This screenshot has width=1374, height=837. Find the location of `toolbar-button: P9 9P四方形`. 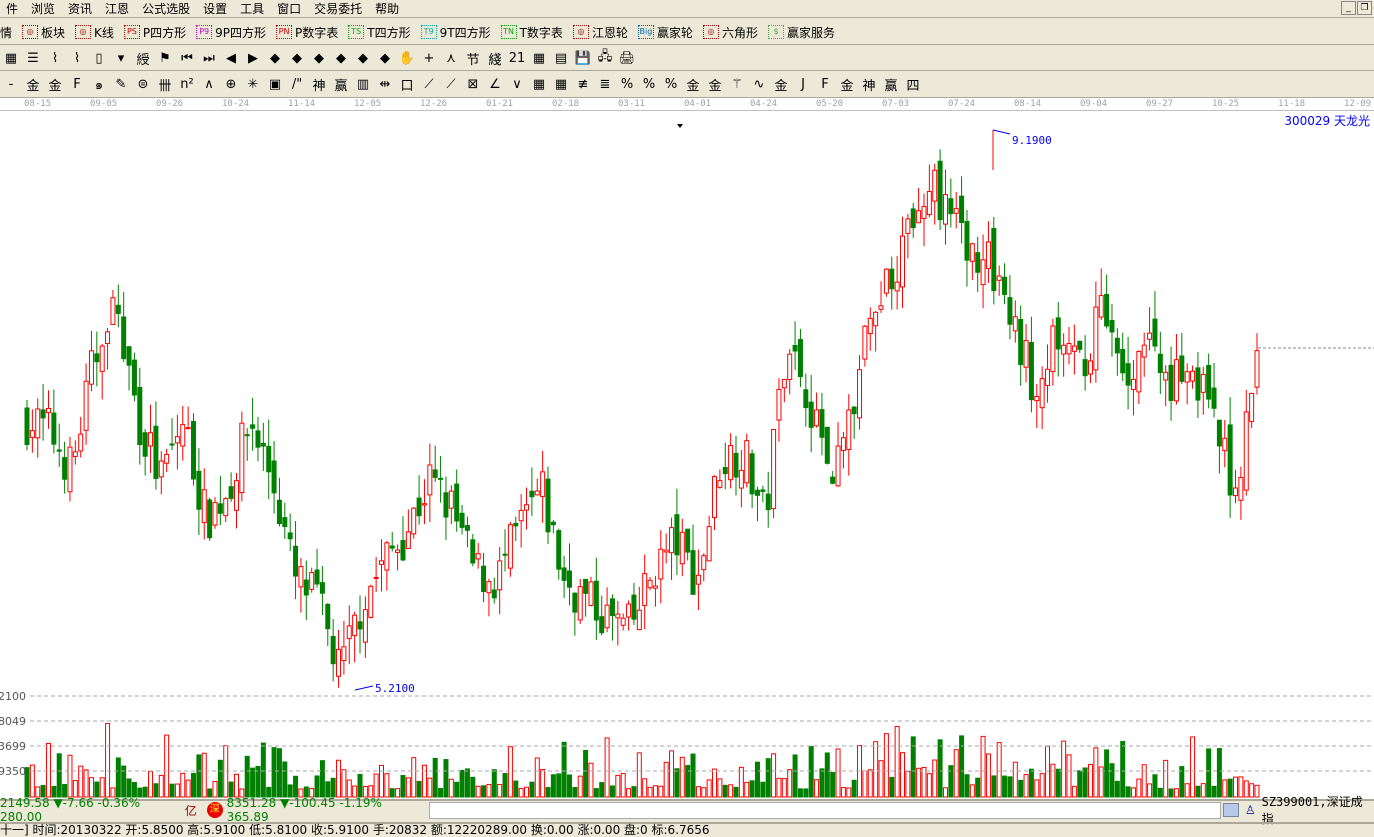

toolbar-button: P9 9P四方形 is located at coordinates (231, 32).